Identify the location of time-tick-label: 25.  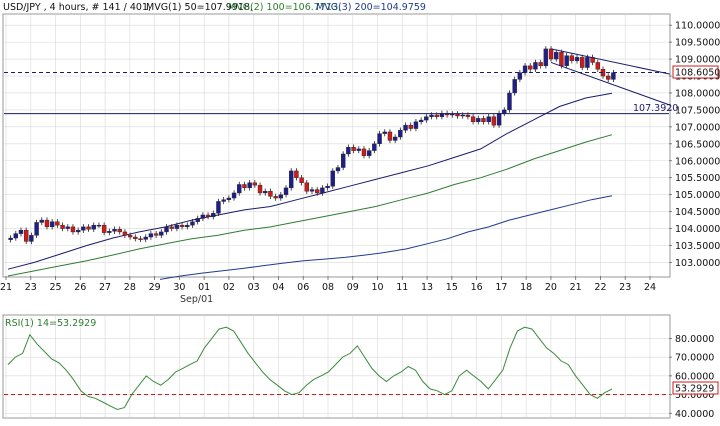
(55, 287).